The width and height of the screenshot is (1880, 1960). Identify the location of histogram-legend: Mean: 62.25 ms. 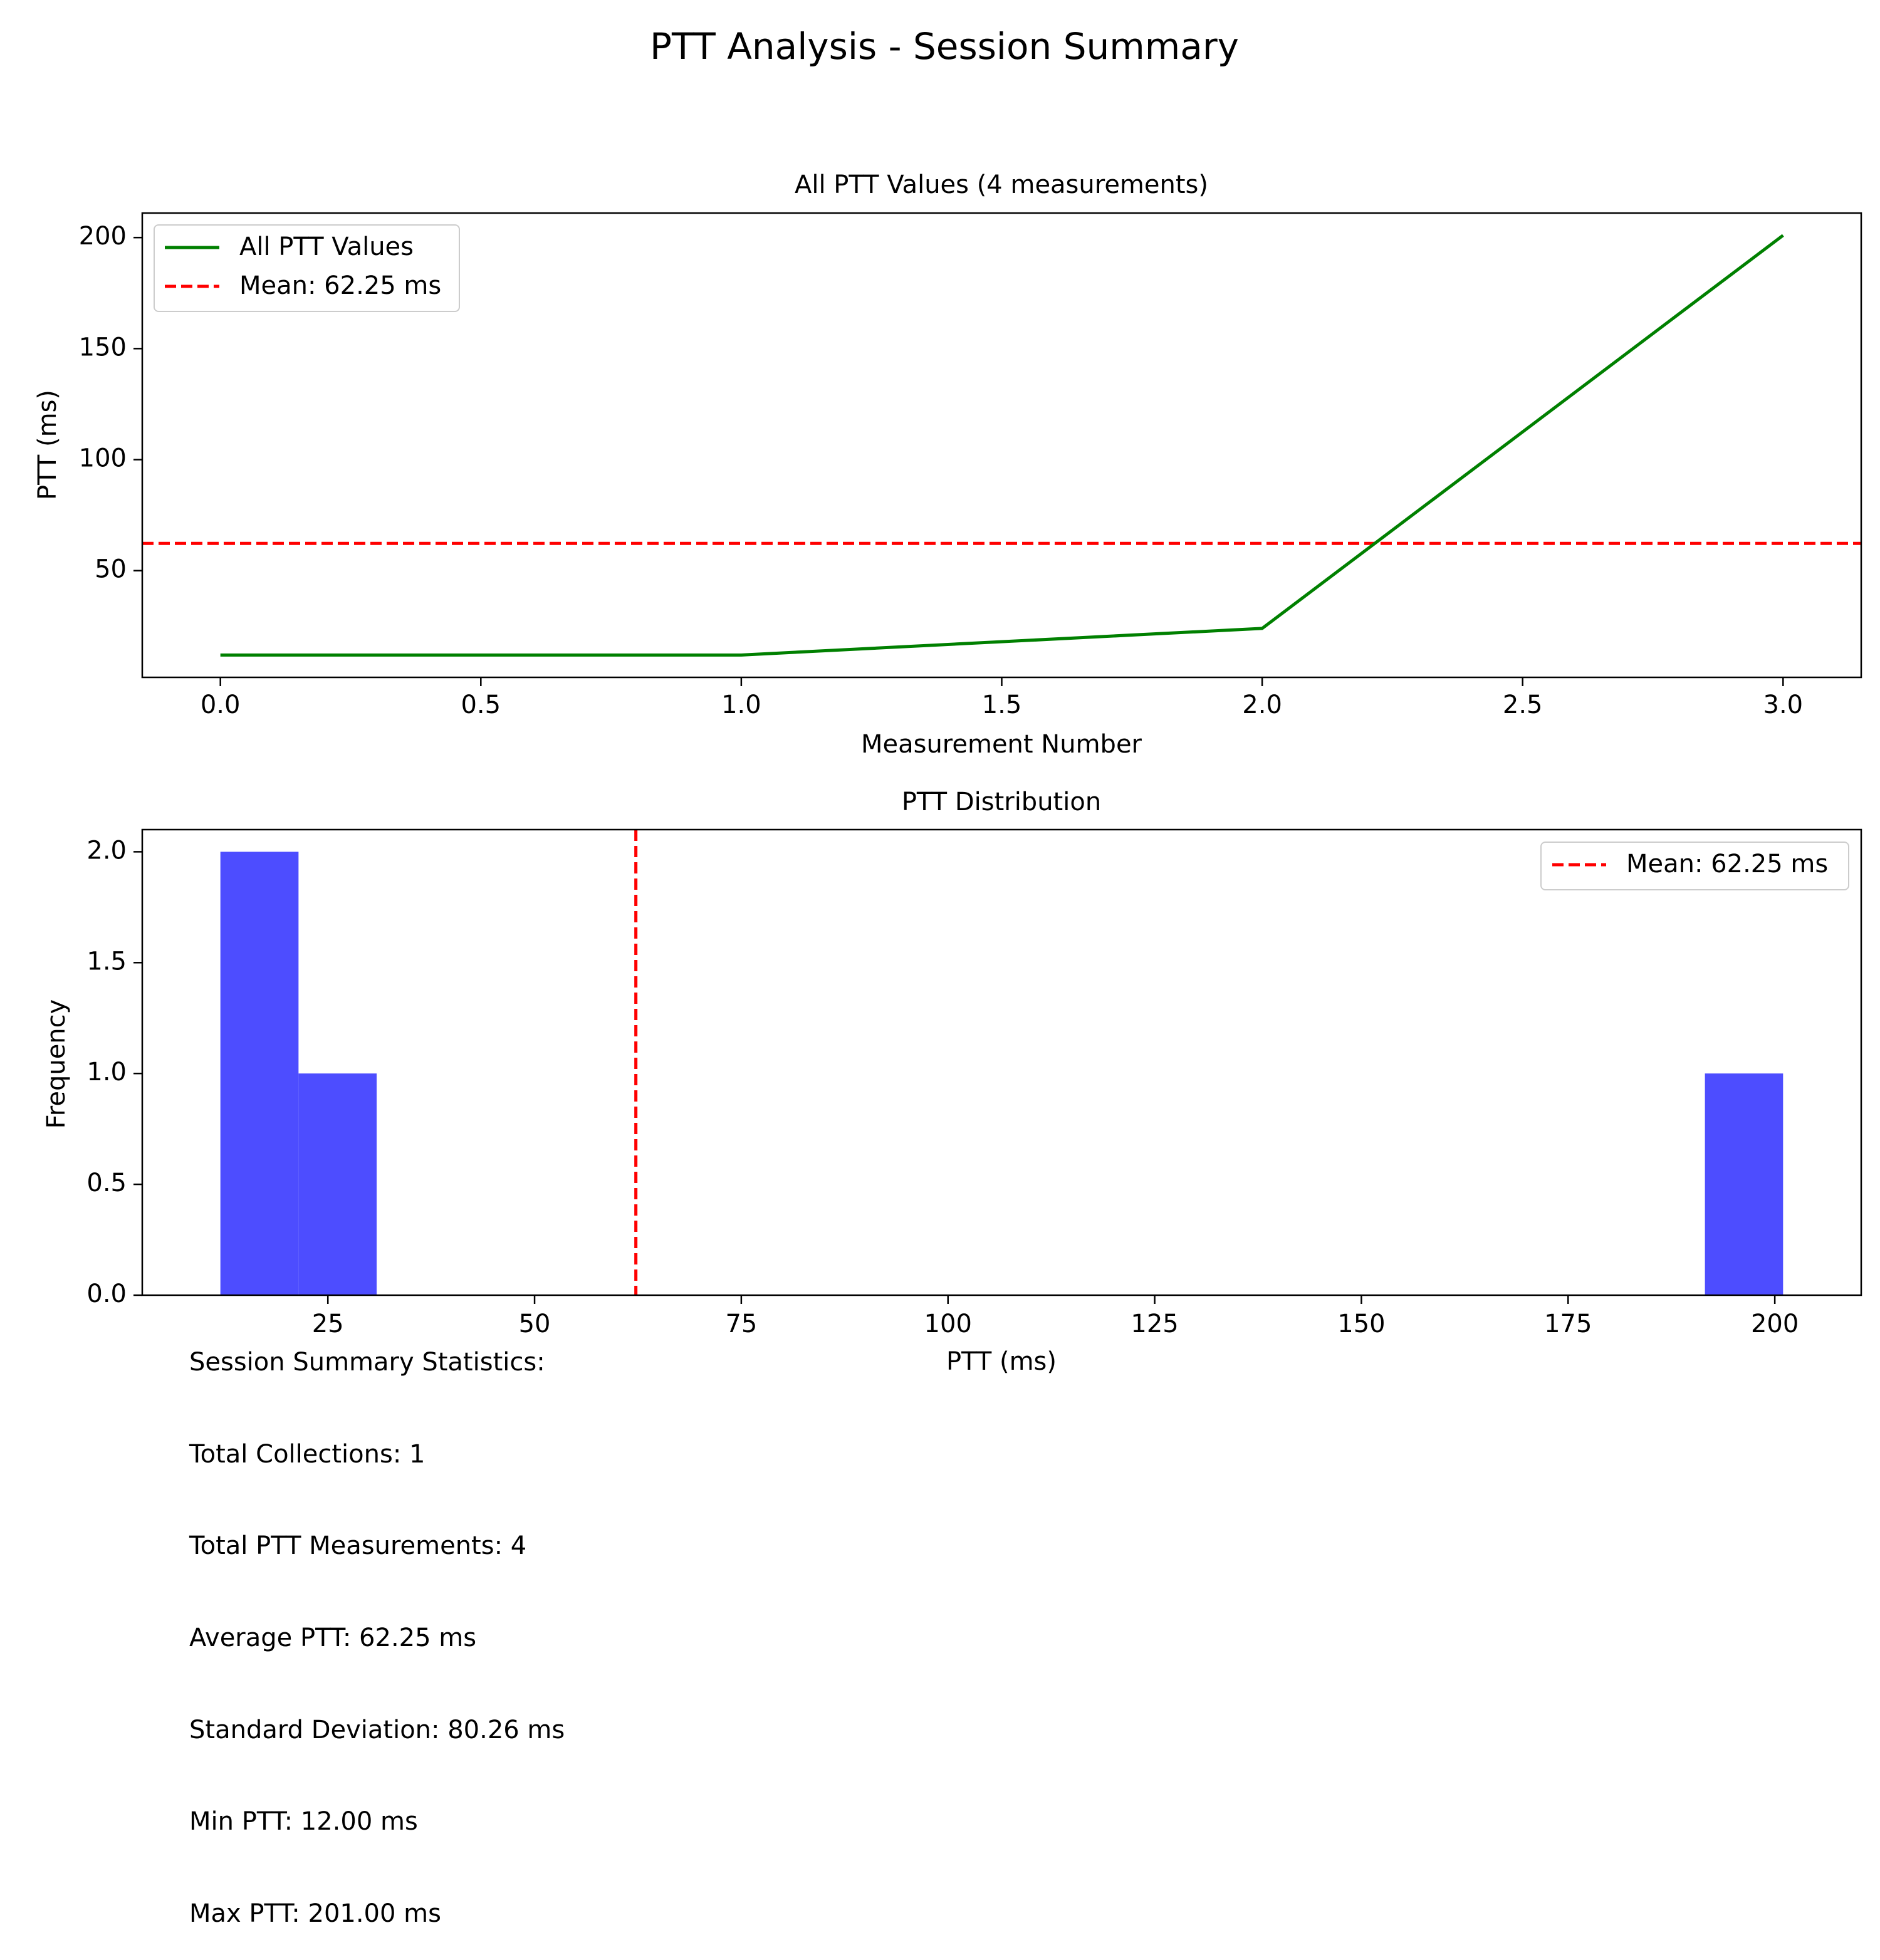
(1694, 866).